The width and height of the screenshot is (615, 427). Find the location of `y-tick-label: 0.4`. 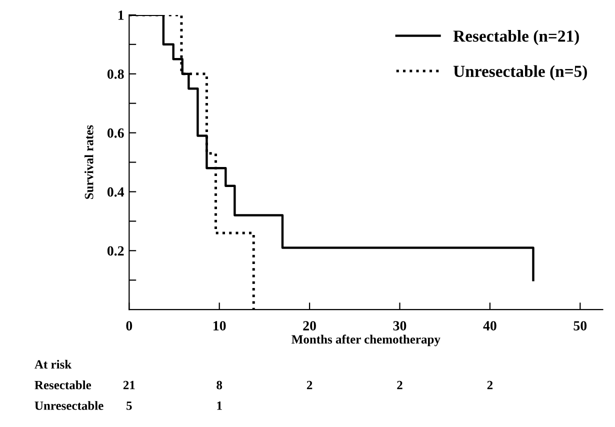

y-tick-label: 0.4 is located at coordinates (115, 192).